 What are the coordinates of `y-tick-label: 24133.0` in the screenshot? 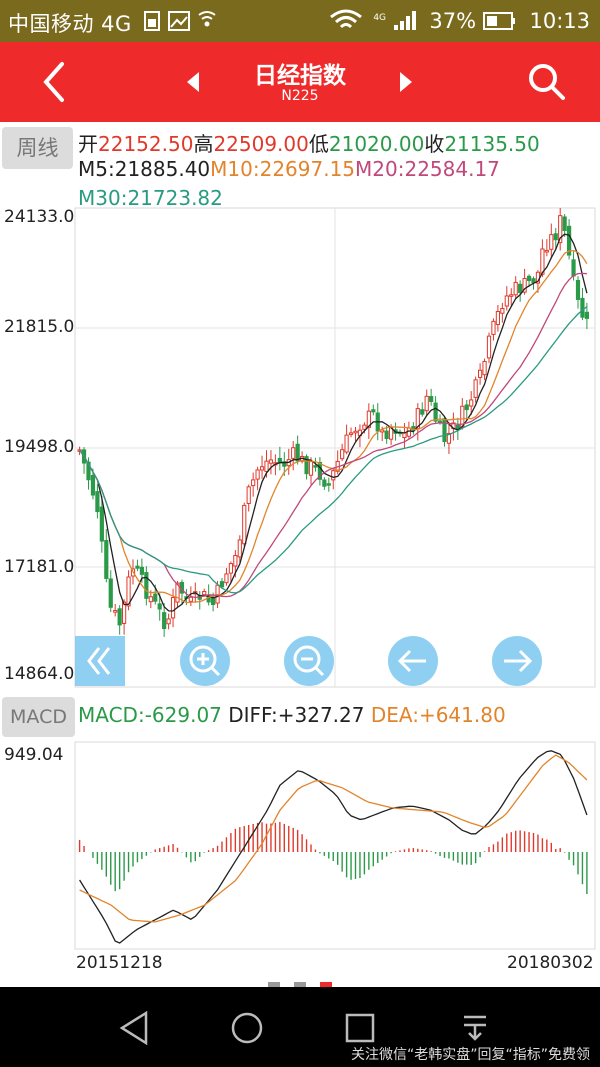 It's located at (39, 217).